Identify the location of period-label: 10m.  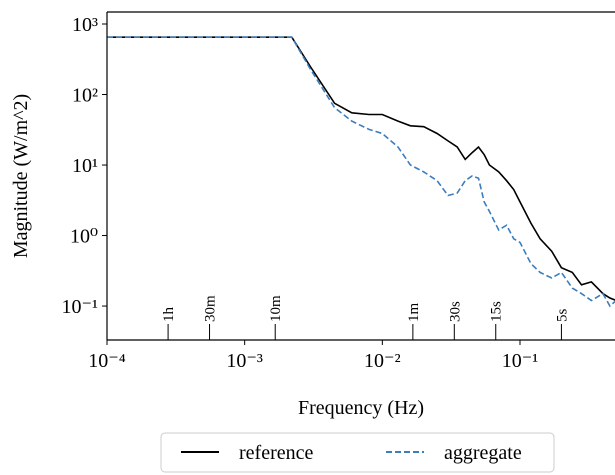
(276, 308).